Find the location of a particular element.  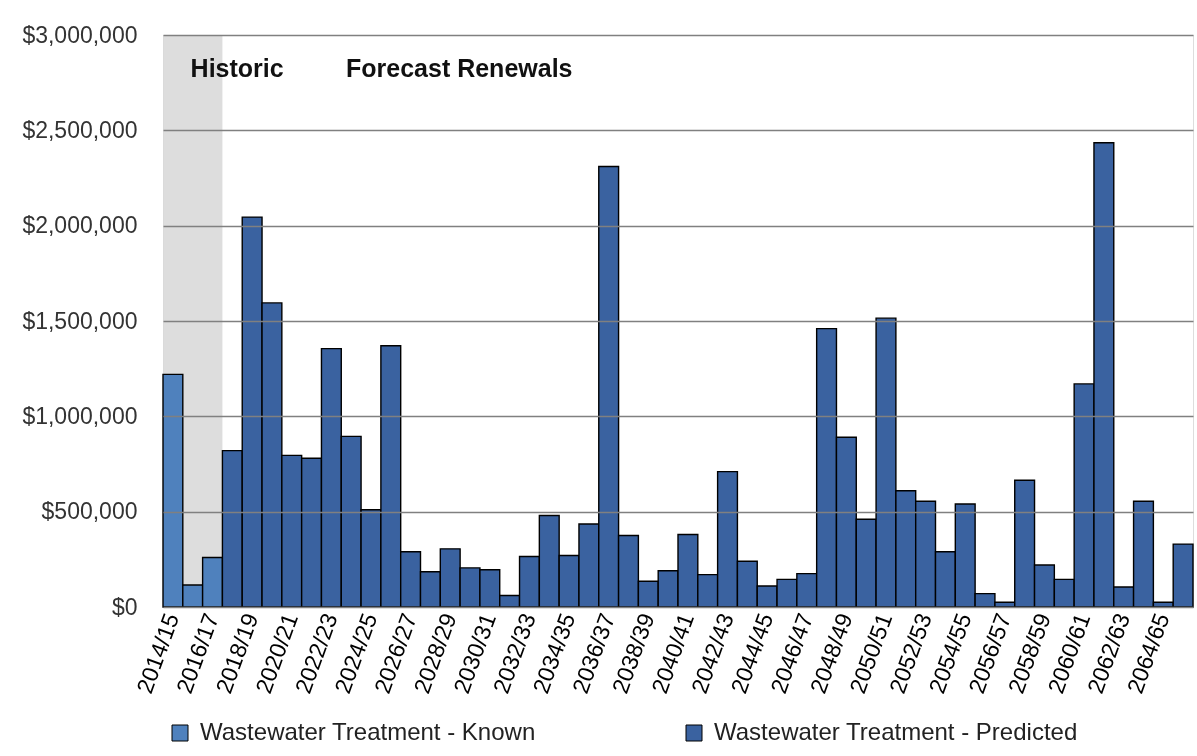

y-tick-label: $1,500,000 is located at coordinates (80, 320).